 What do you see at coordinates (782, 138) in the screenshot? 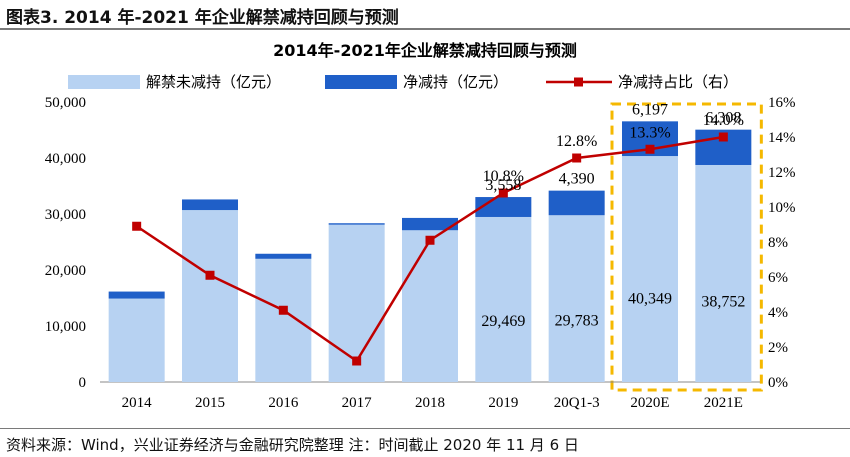
I see `y-right-tick-label: 14%` at bounding box center [782, 138].